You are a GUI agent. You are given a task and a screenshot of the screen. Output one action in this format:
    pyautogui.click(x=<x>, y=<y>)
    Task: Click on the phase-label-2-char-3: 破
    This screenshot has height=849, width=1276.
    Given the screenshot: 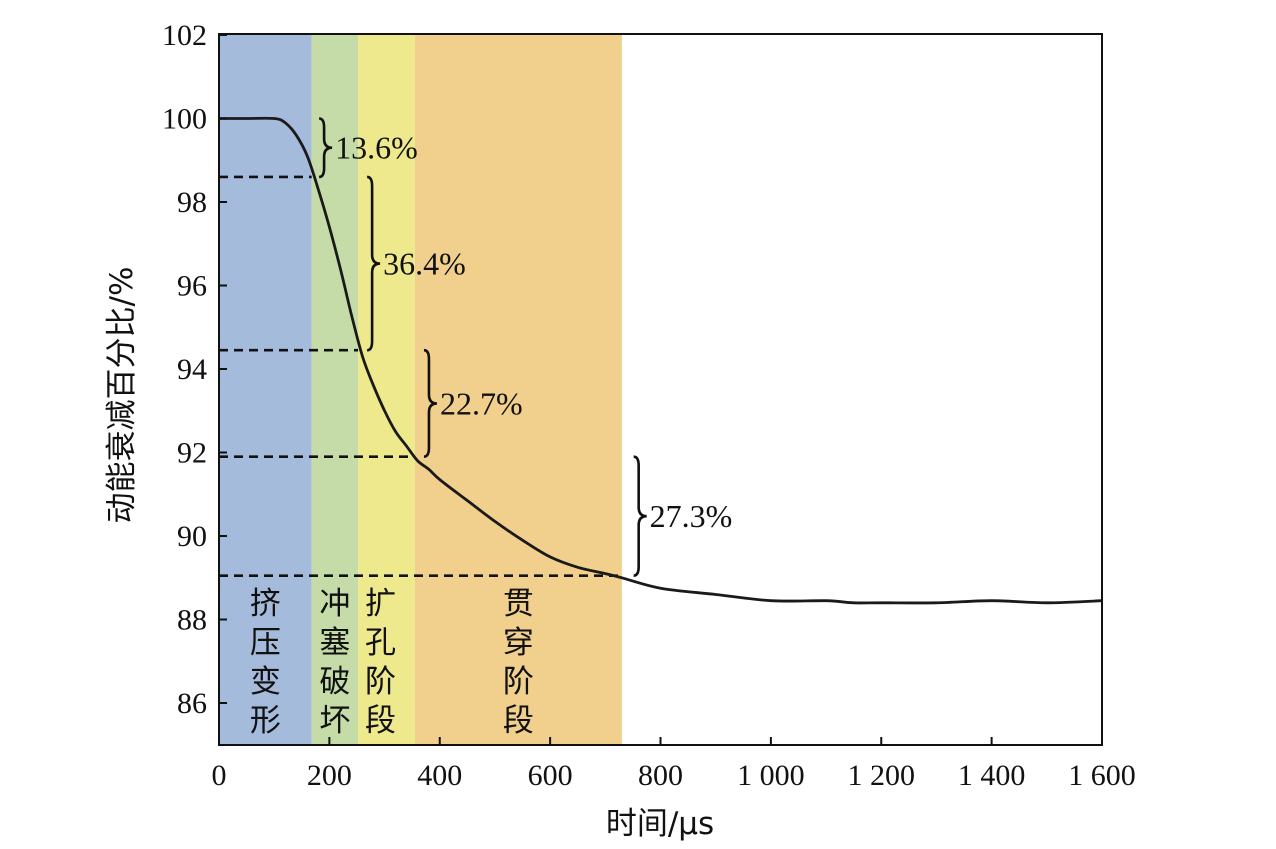 What is the action you would take?
    pyautogui.click(x=334, y=682)
    